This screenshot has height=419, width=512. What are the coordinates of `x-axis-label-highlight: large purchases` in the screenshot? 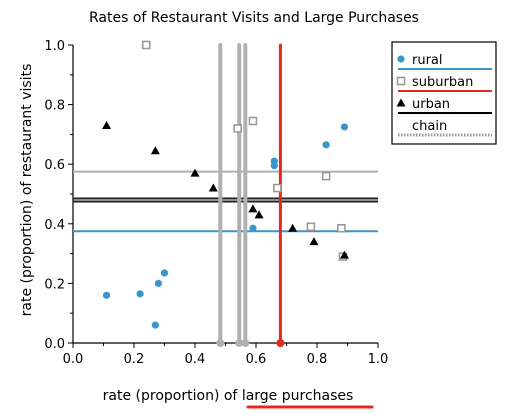 It's located at (298, 396).